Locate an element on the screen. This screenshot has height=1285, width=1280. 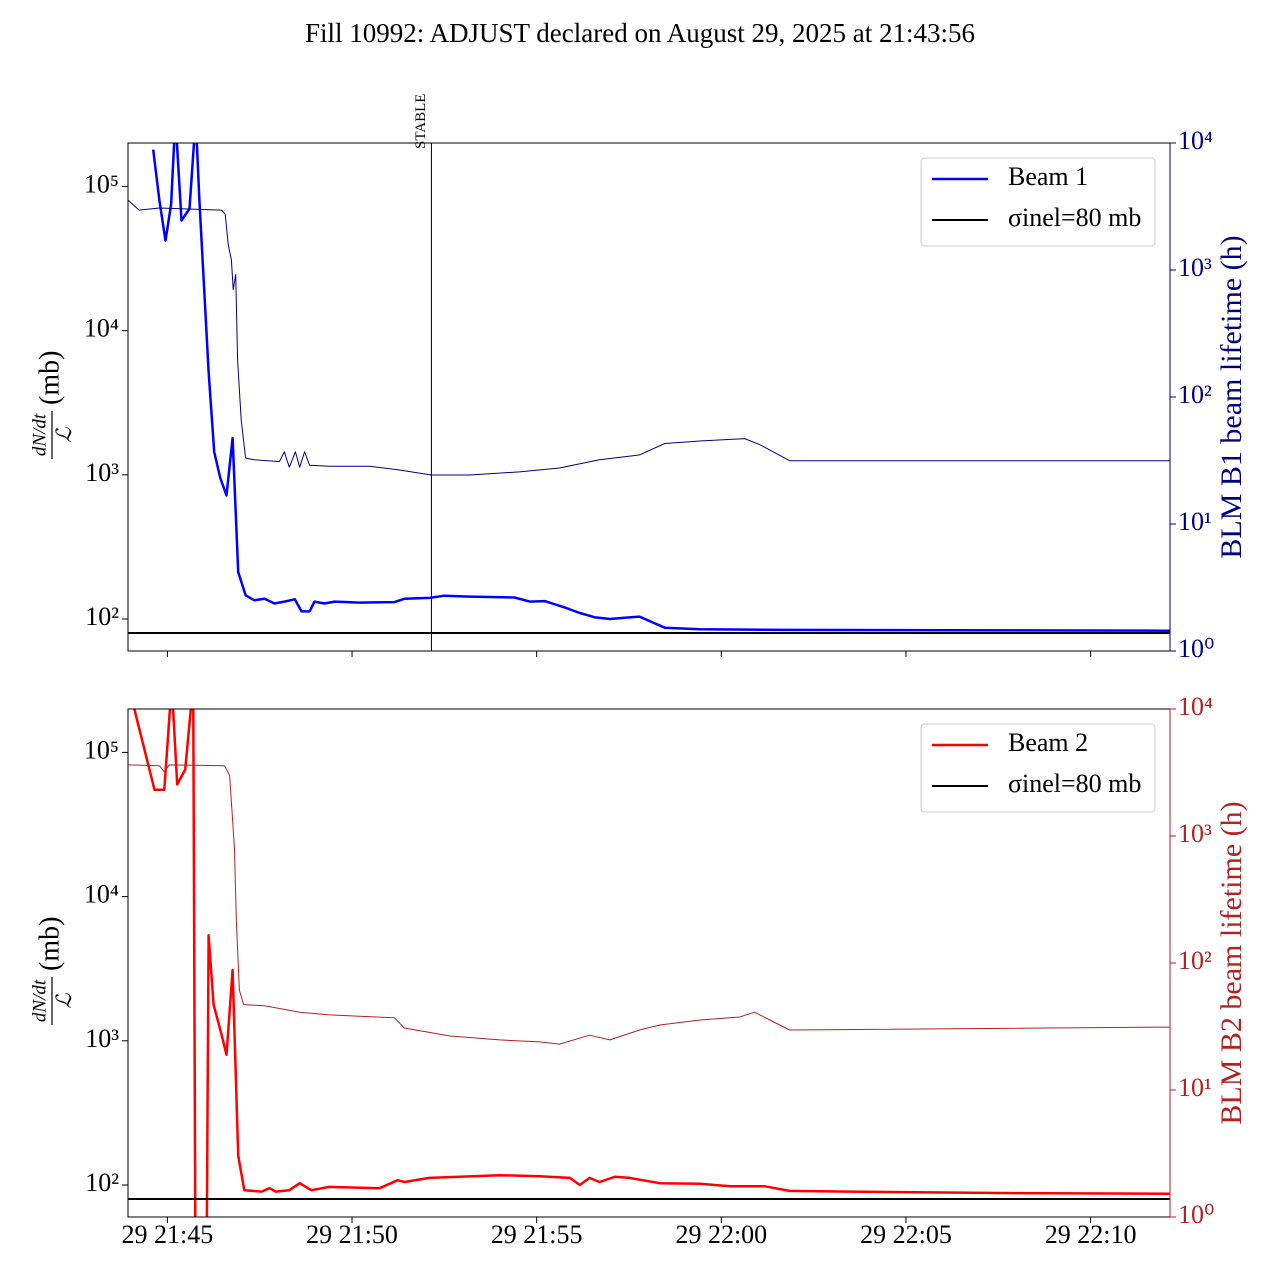
annotation-text: STABLE is located at coordinates (421, 121).